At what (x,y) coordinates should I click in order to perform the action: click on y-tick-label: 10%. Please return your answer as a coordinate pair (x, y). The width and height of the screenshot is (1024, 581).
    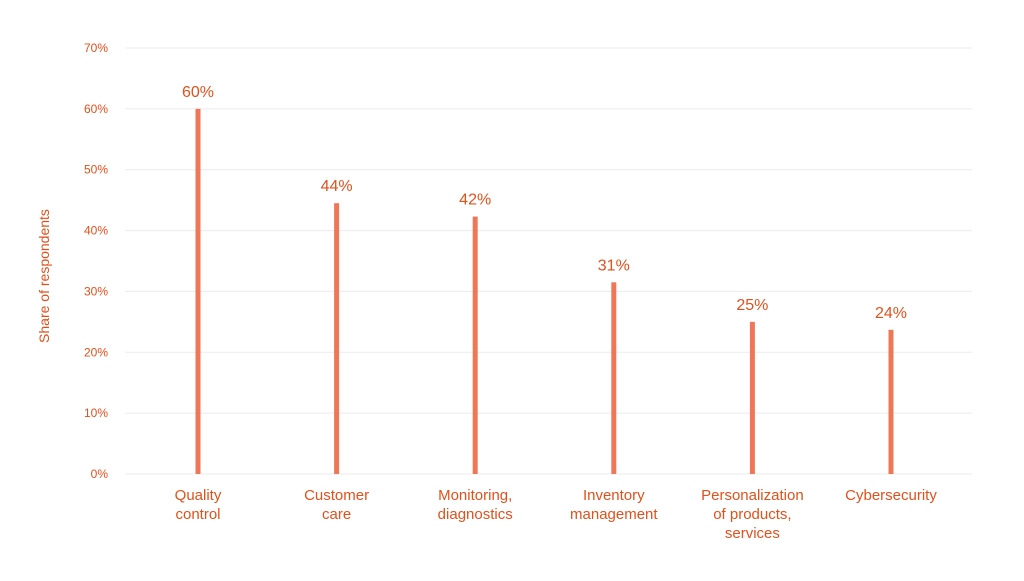
    Looking at the image, I should click on (96, 413).